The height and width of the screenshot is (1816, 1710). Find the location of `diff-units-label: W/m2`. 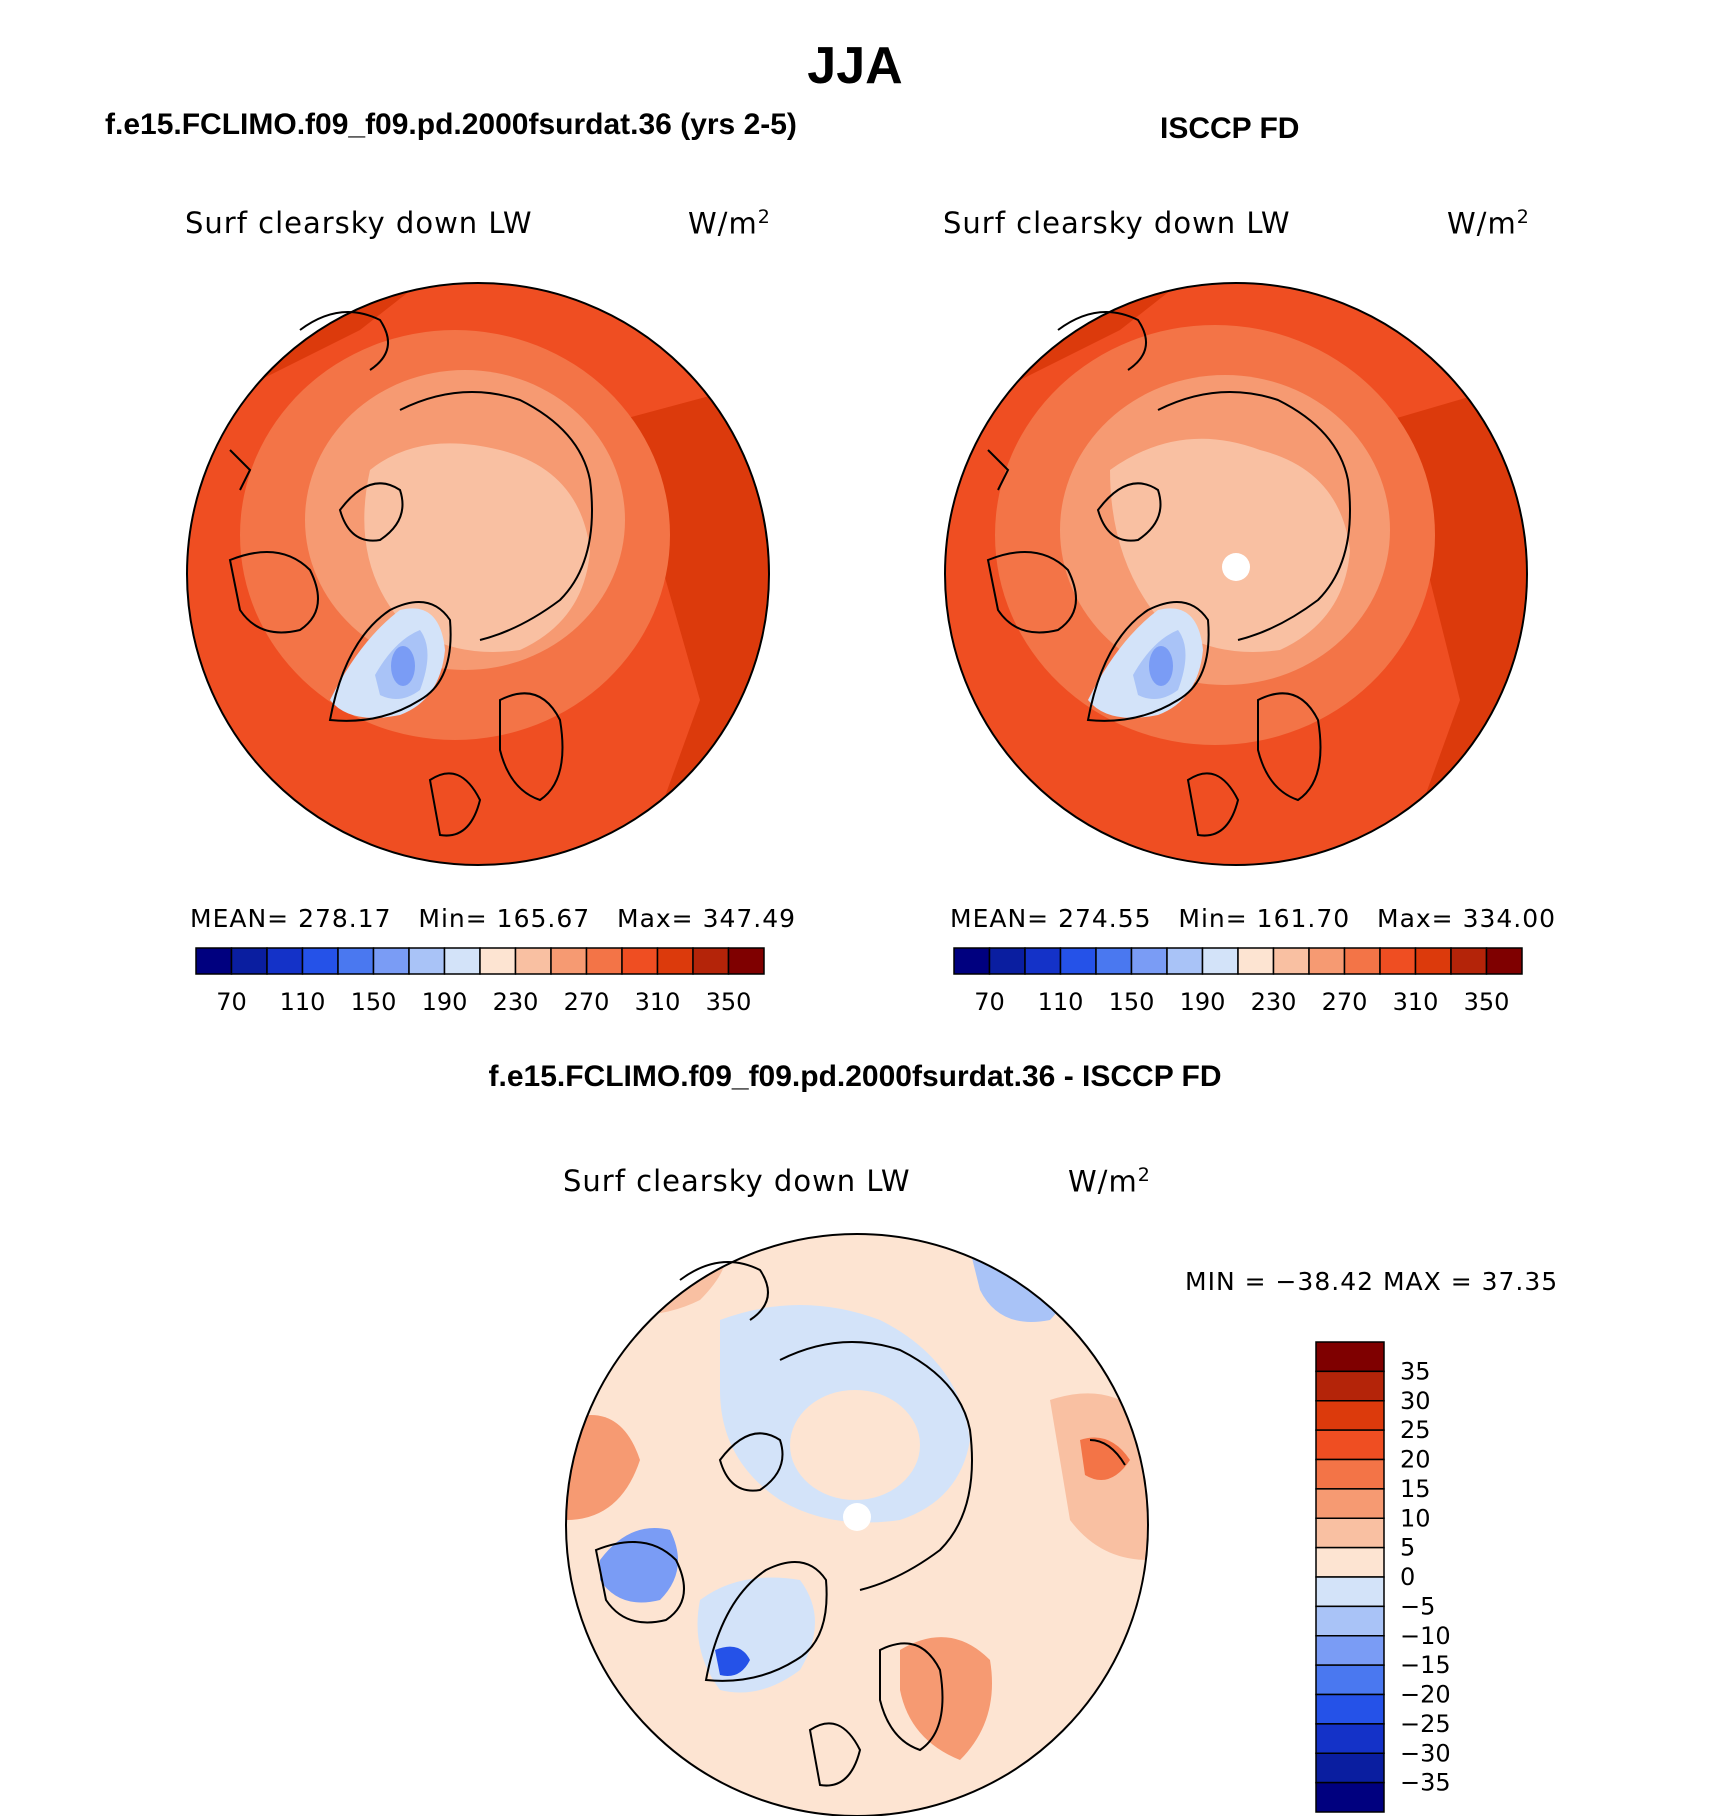

diff-units-label: W/m2 is located at coordinates (1109, 1181).